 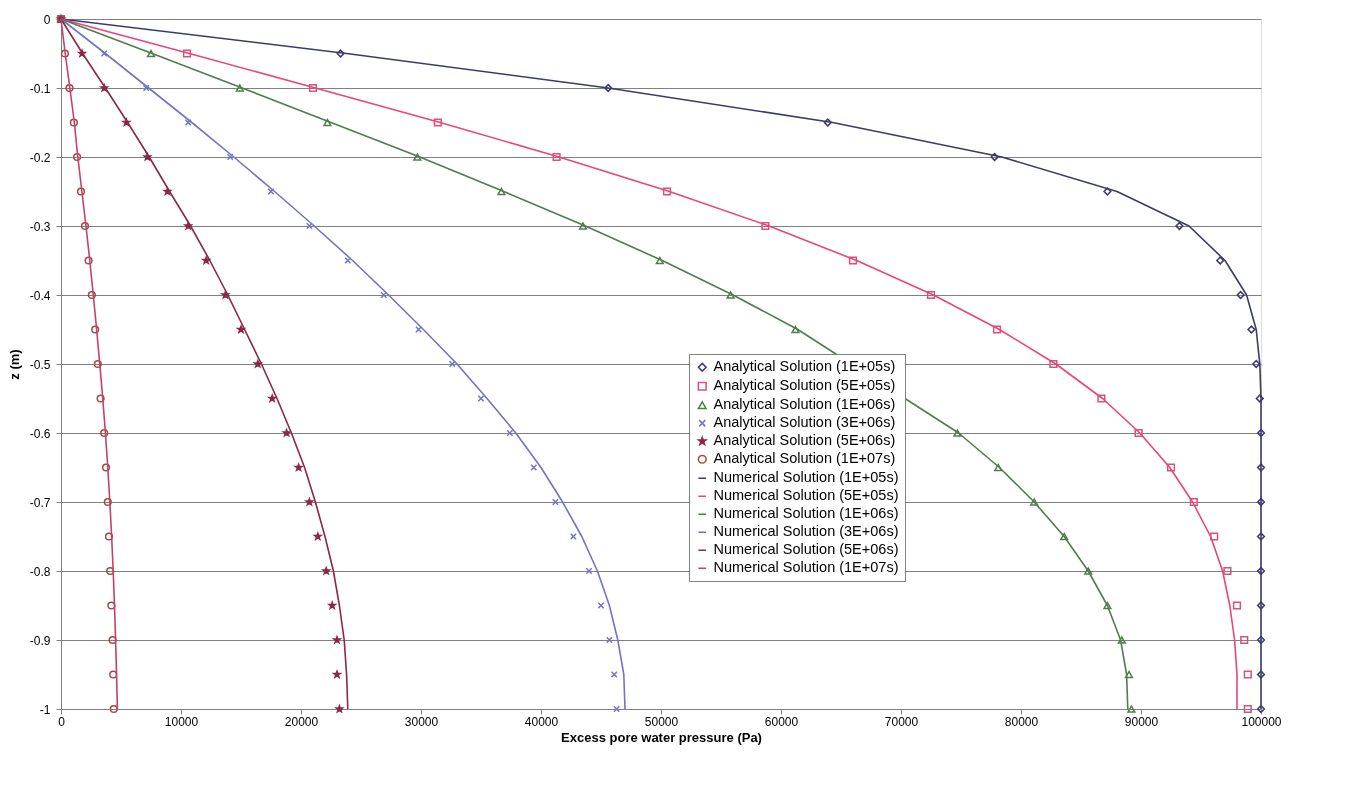 I want to click on y-tick-label: -0.7, so click(x=40, y=502).